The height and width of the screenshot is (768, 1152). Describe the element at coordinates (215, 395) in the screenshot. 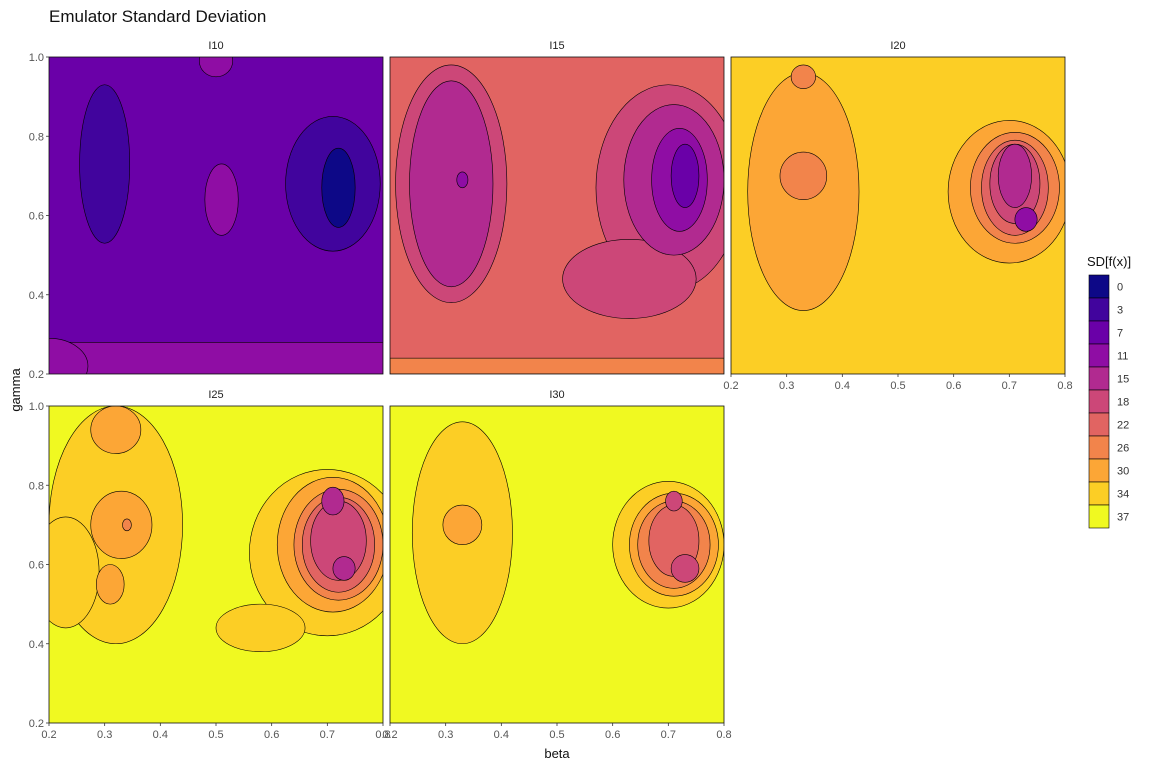

I see `panel-strip-label: I25` at that location.